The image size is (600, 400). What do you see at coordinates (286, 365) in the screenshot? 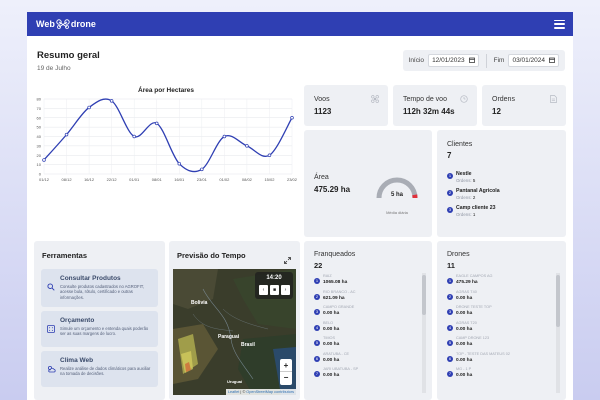
I see `zoom-in-button: +` at bounding box center [286, 365].